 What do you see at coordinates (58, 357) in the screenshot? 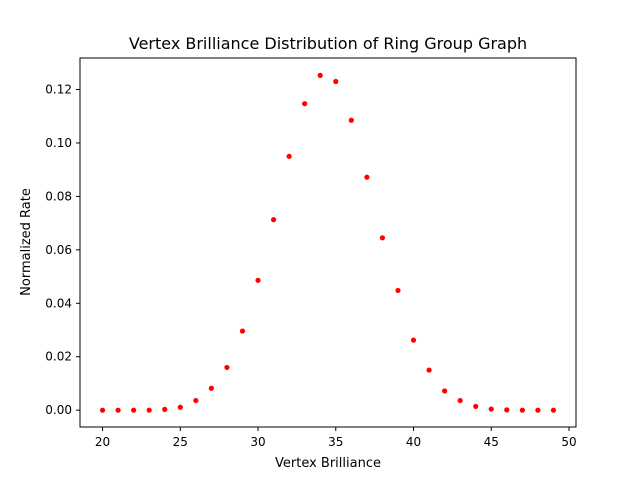
I see `y-tick-label: 0.02` at bounding box center [58, 357].